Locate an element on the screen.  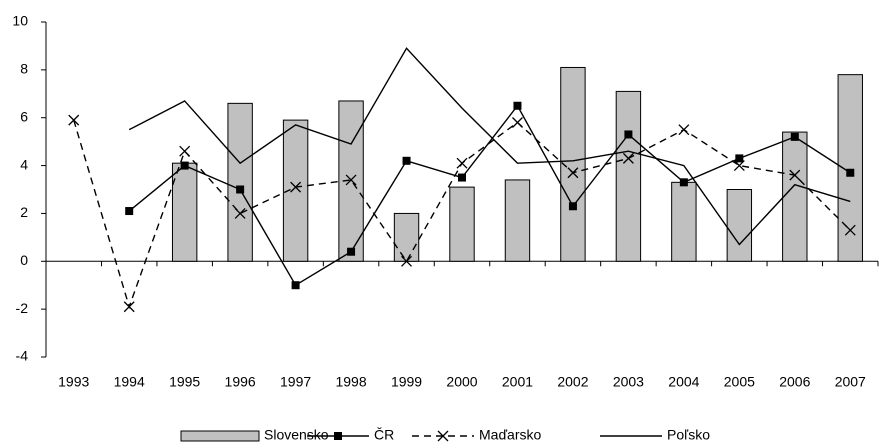
x-tick-label: 1996 is located at coordinates (240, 382).